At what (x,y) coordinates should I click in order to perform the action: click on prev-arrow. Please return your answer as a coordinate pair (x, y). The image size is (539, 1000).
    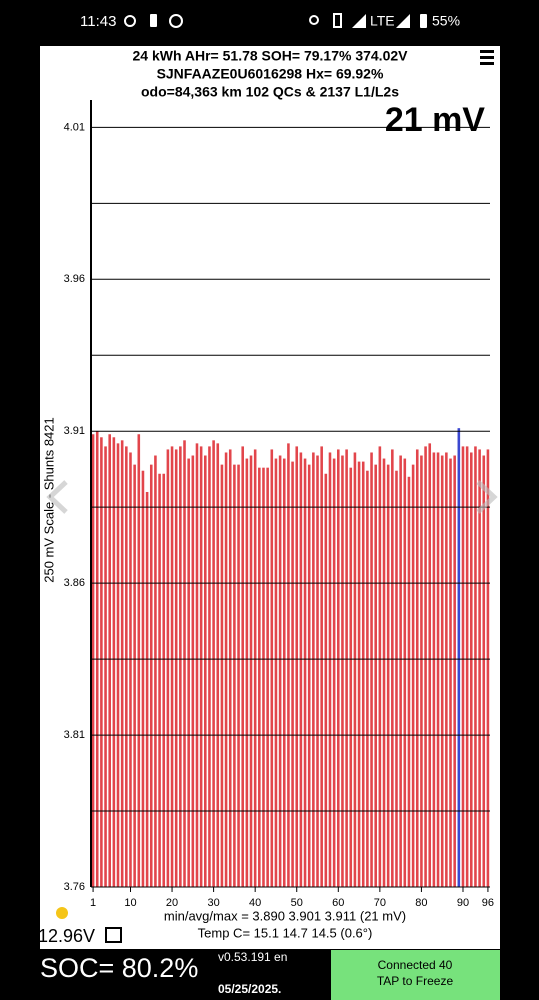
    Looking at the image, I should click on (57, 497).